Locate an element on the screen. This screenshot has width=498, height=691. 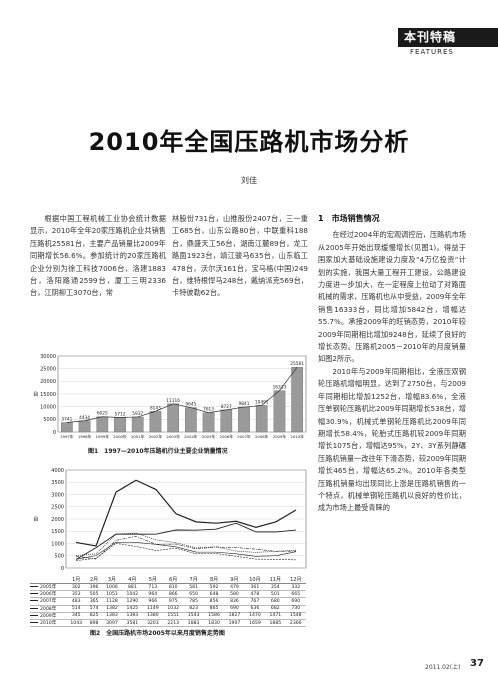
table-cell: 865 is located at coordinates (214, 609).